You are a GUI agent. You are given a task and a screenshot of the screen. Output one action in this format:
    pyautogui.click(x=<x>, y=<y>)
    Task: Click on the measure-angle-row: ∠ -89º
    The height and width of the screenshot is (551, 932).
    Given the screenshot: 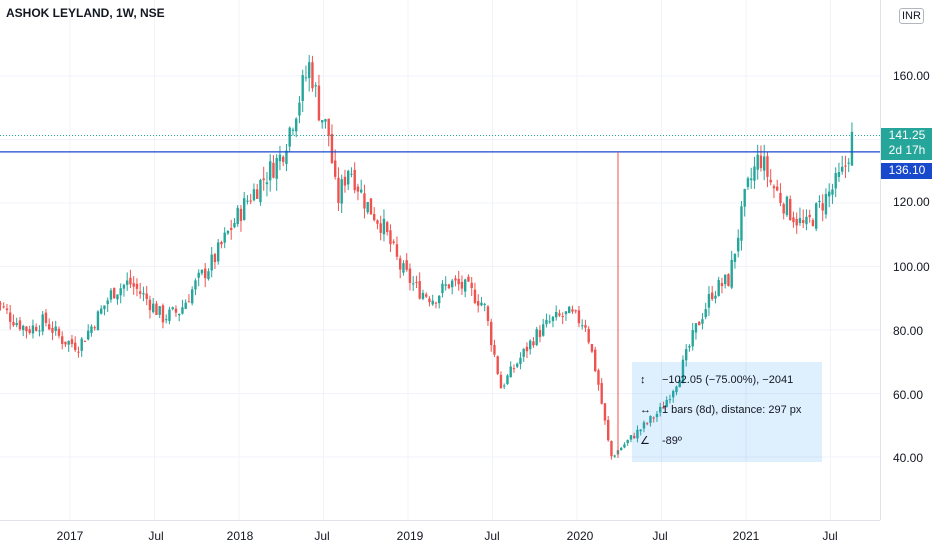 What is the action you would take?
    pyautogui.click(x=661, y=440)
    